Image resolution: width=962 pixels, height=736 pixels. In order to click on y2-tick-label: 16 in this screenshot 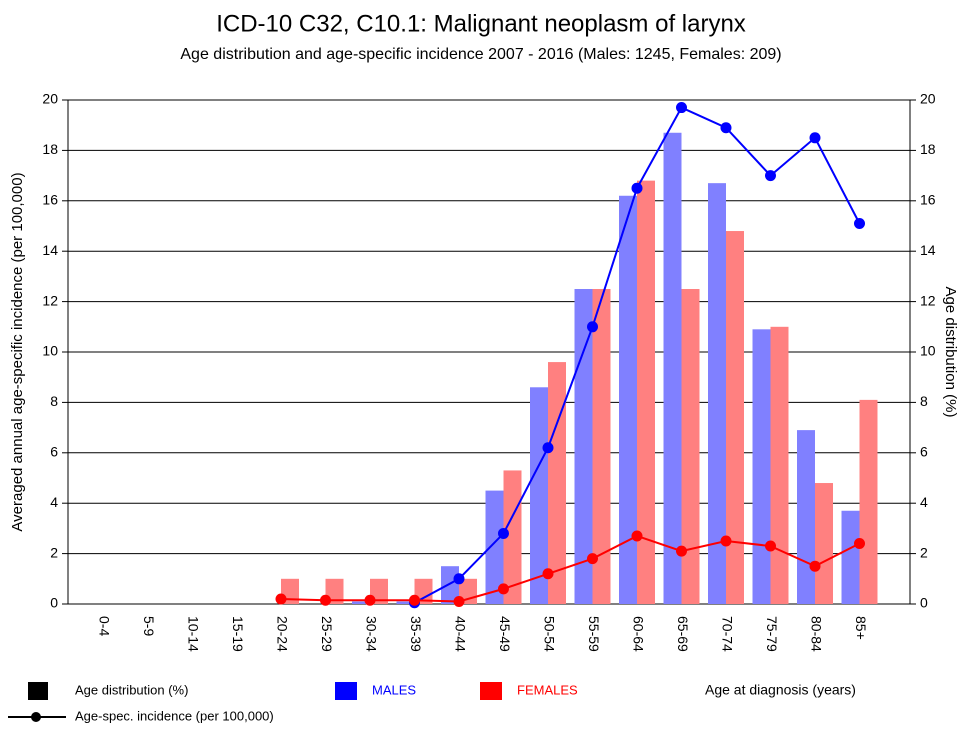, I will do `click(928, 200)`.